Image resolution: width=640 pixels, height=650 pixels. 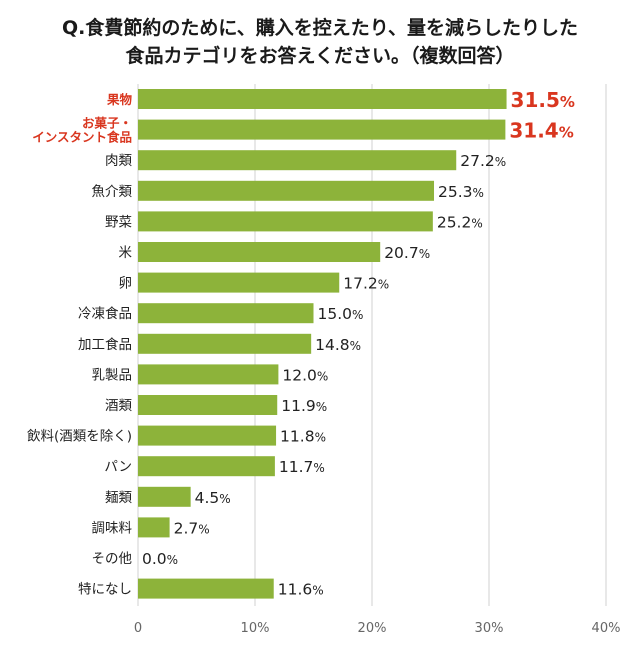 What do you see at coordinates (160, 559) in the screenshot?
I see `data-label: 0.0%` at bounding box center [160, 559].